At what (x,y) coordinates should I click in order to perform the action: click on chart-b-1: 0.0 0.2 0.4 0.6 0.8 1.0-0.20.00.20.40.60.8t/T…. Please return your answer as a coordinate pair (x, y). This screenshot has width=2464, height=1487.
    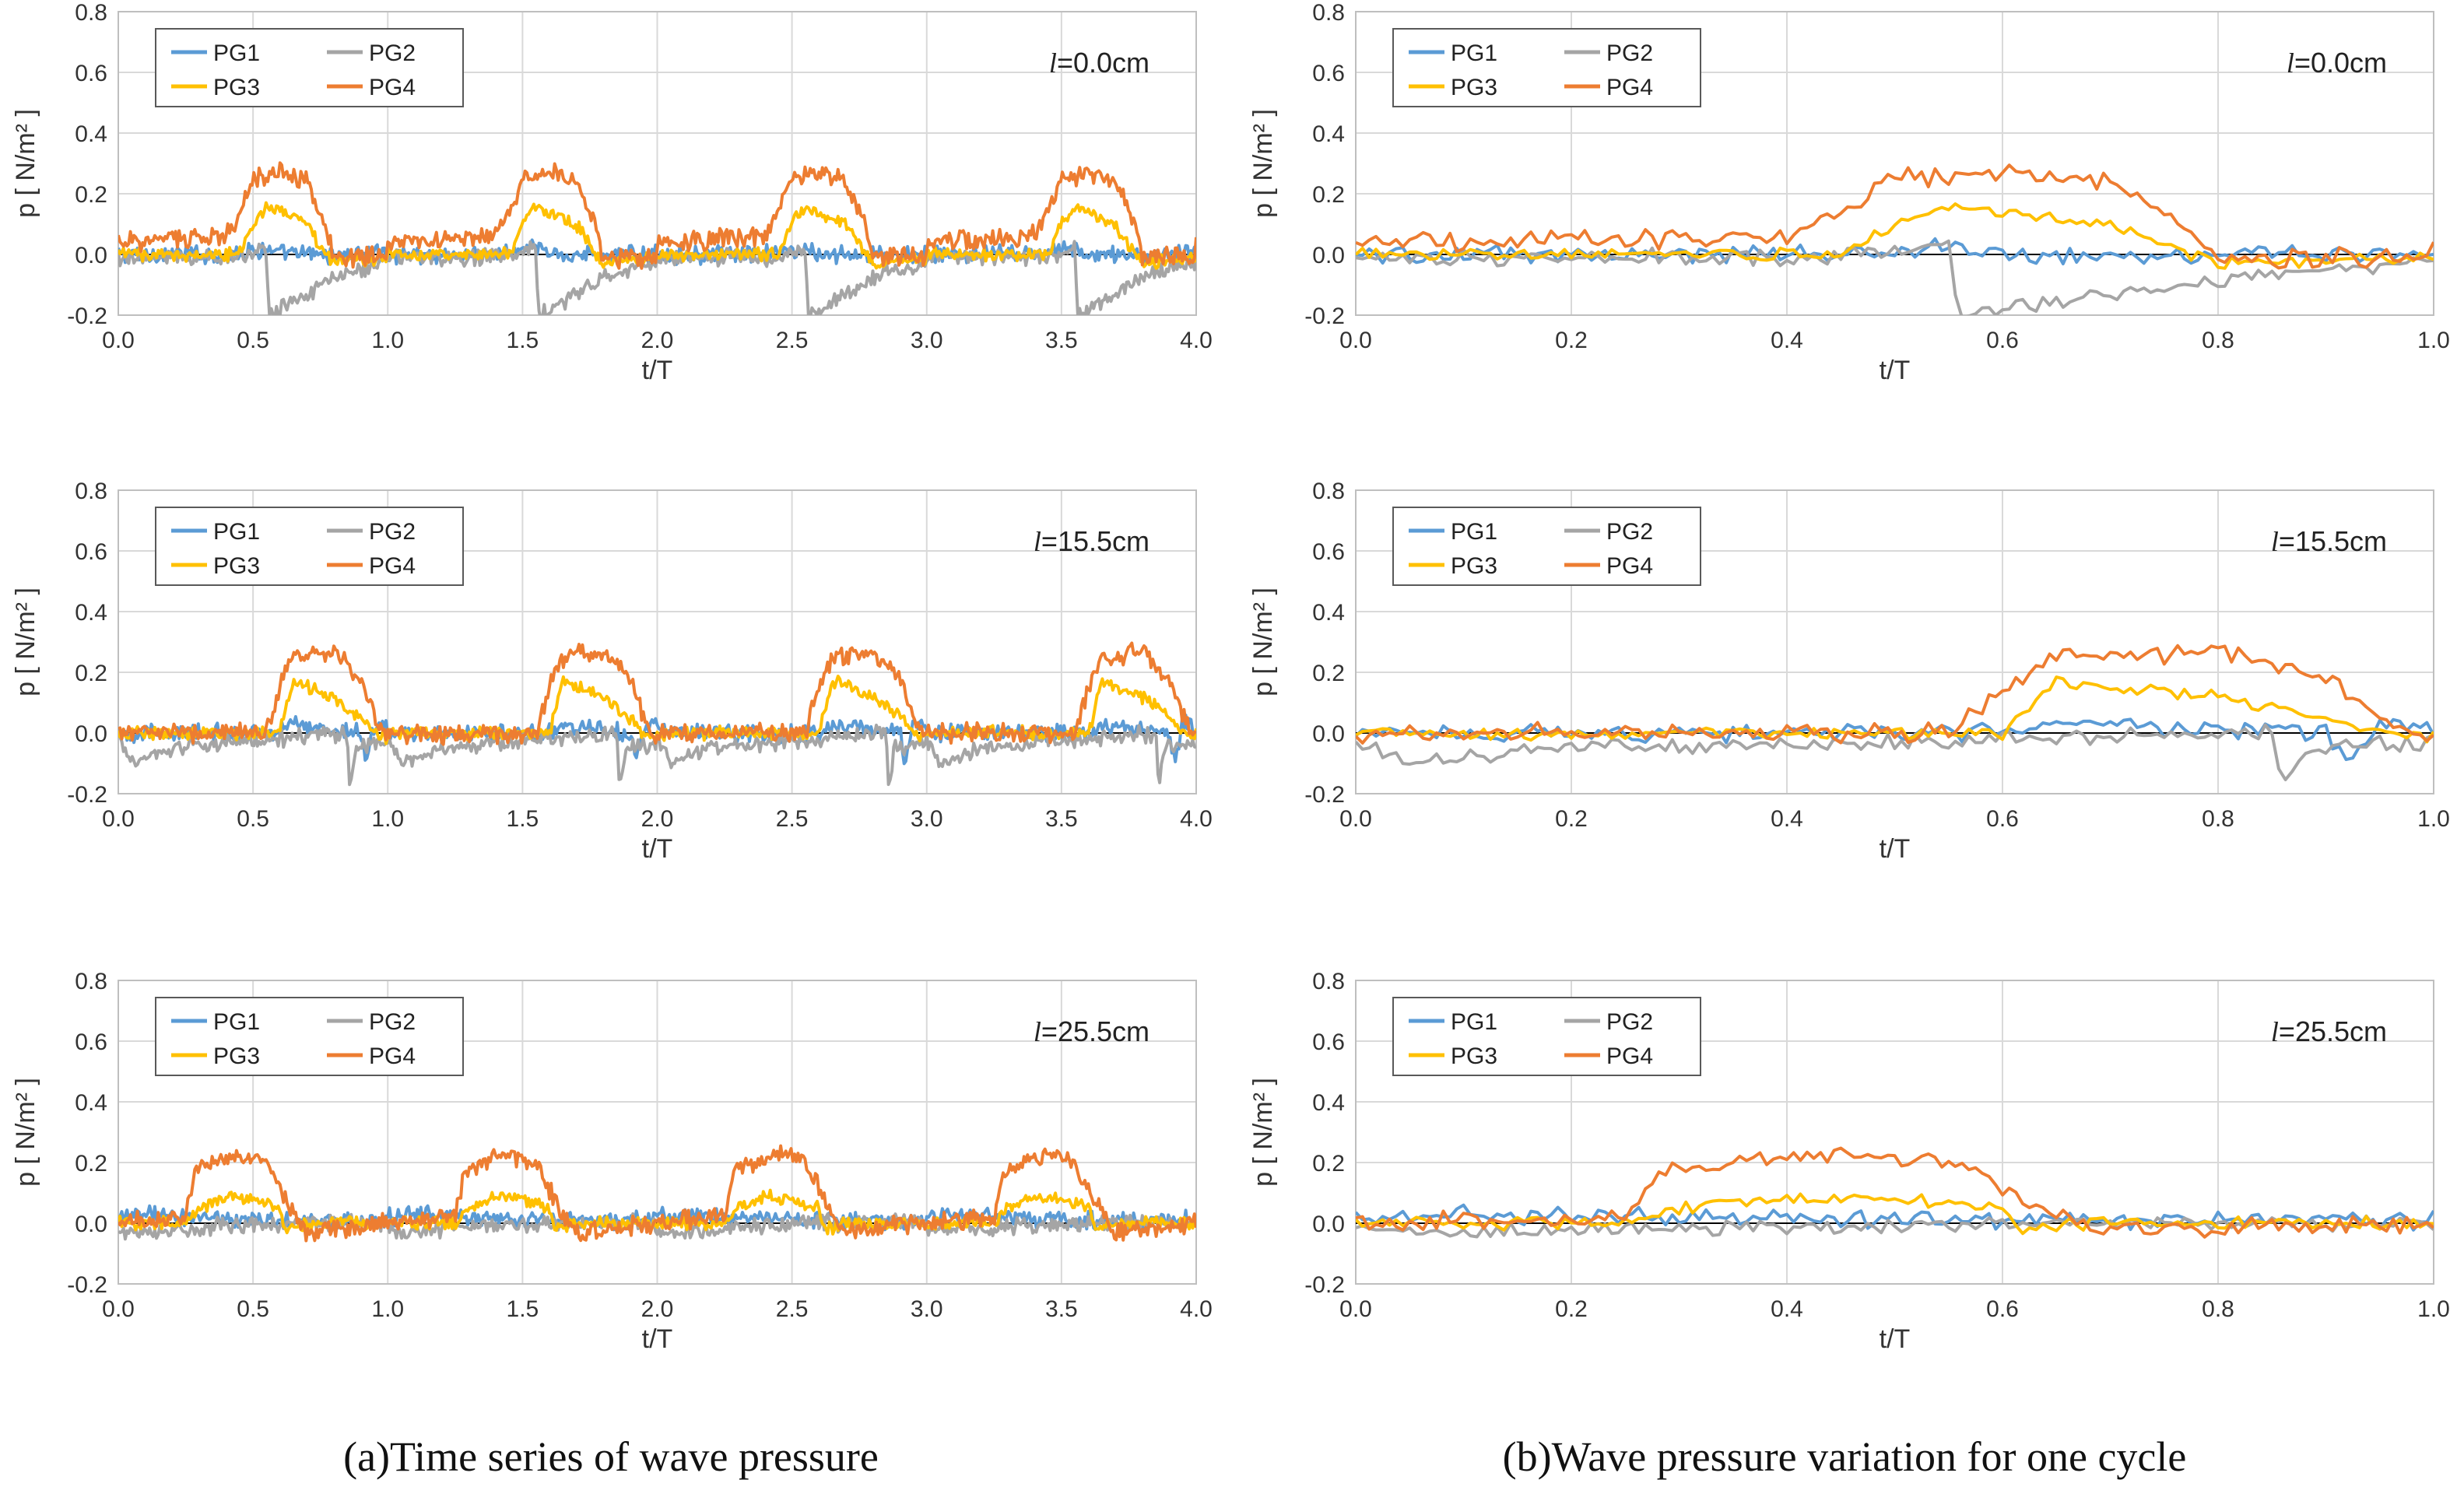
    Looking at the image, I should click on (1849, 671).